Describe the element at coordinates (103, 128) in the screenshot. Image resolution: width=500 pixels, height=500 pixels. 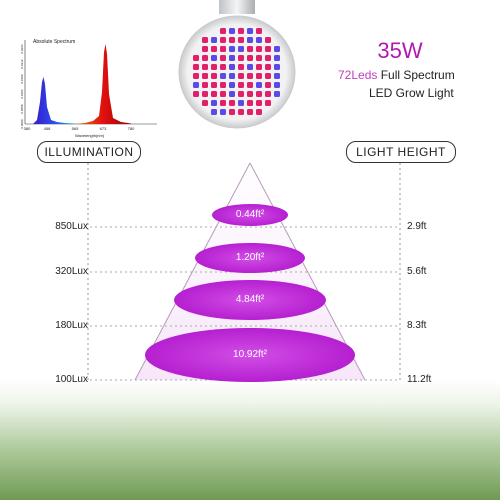
I see `spectrum-x-tick: 673` at that location.